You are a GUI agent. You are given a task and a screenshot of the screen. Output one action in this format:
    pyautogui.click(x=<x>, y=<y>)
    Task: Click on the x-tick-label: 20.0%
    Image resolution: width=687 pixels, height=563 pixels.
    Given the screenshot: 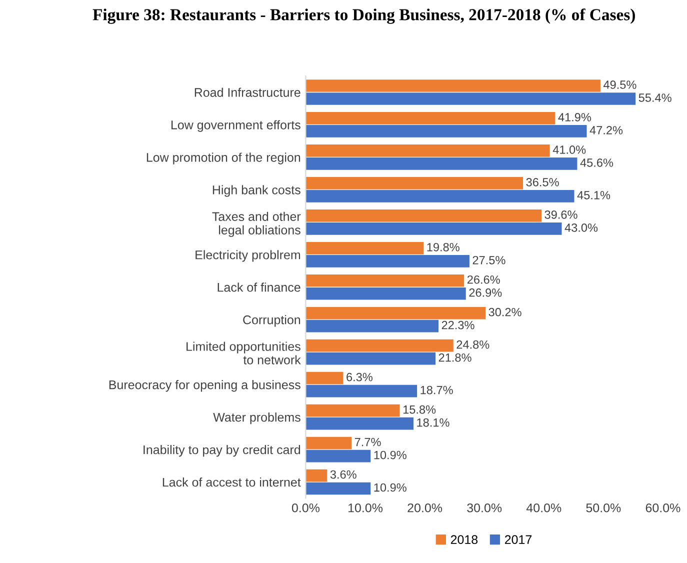 What is the action you would take?
    pyautogui.click(x=425, y=507)
    